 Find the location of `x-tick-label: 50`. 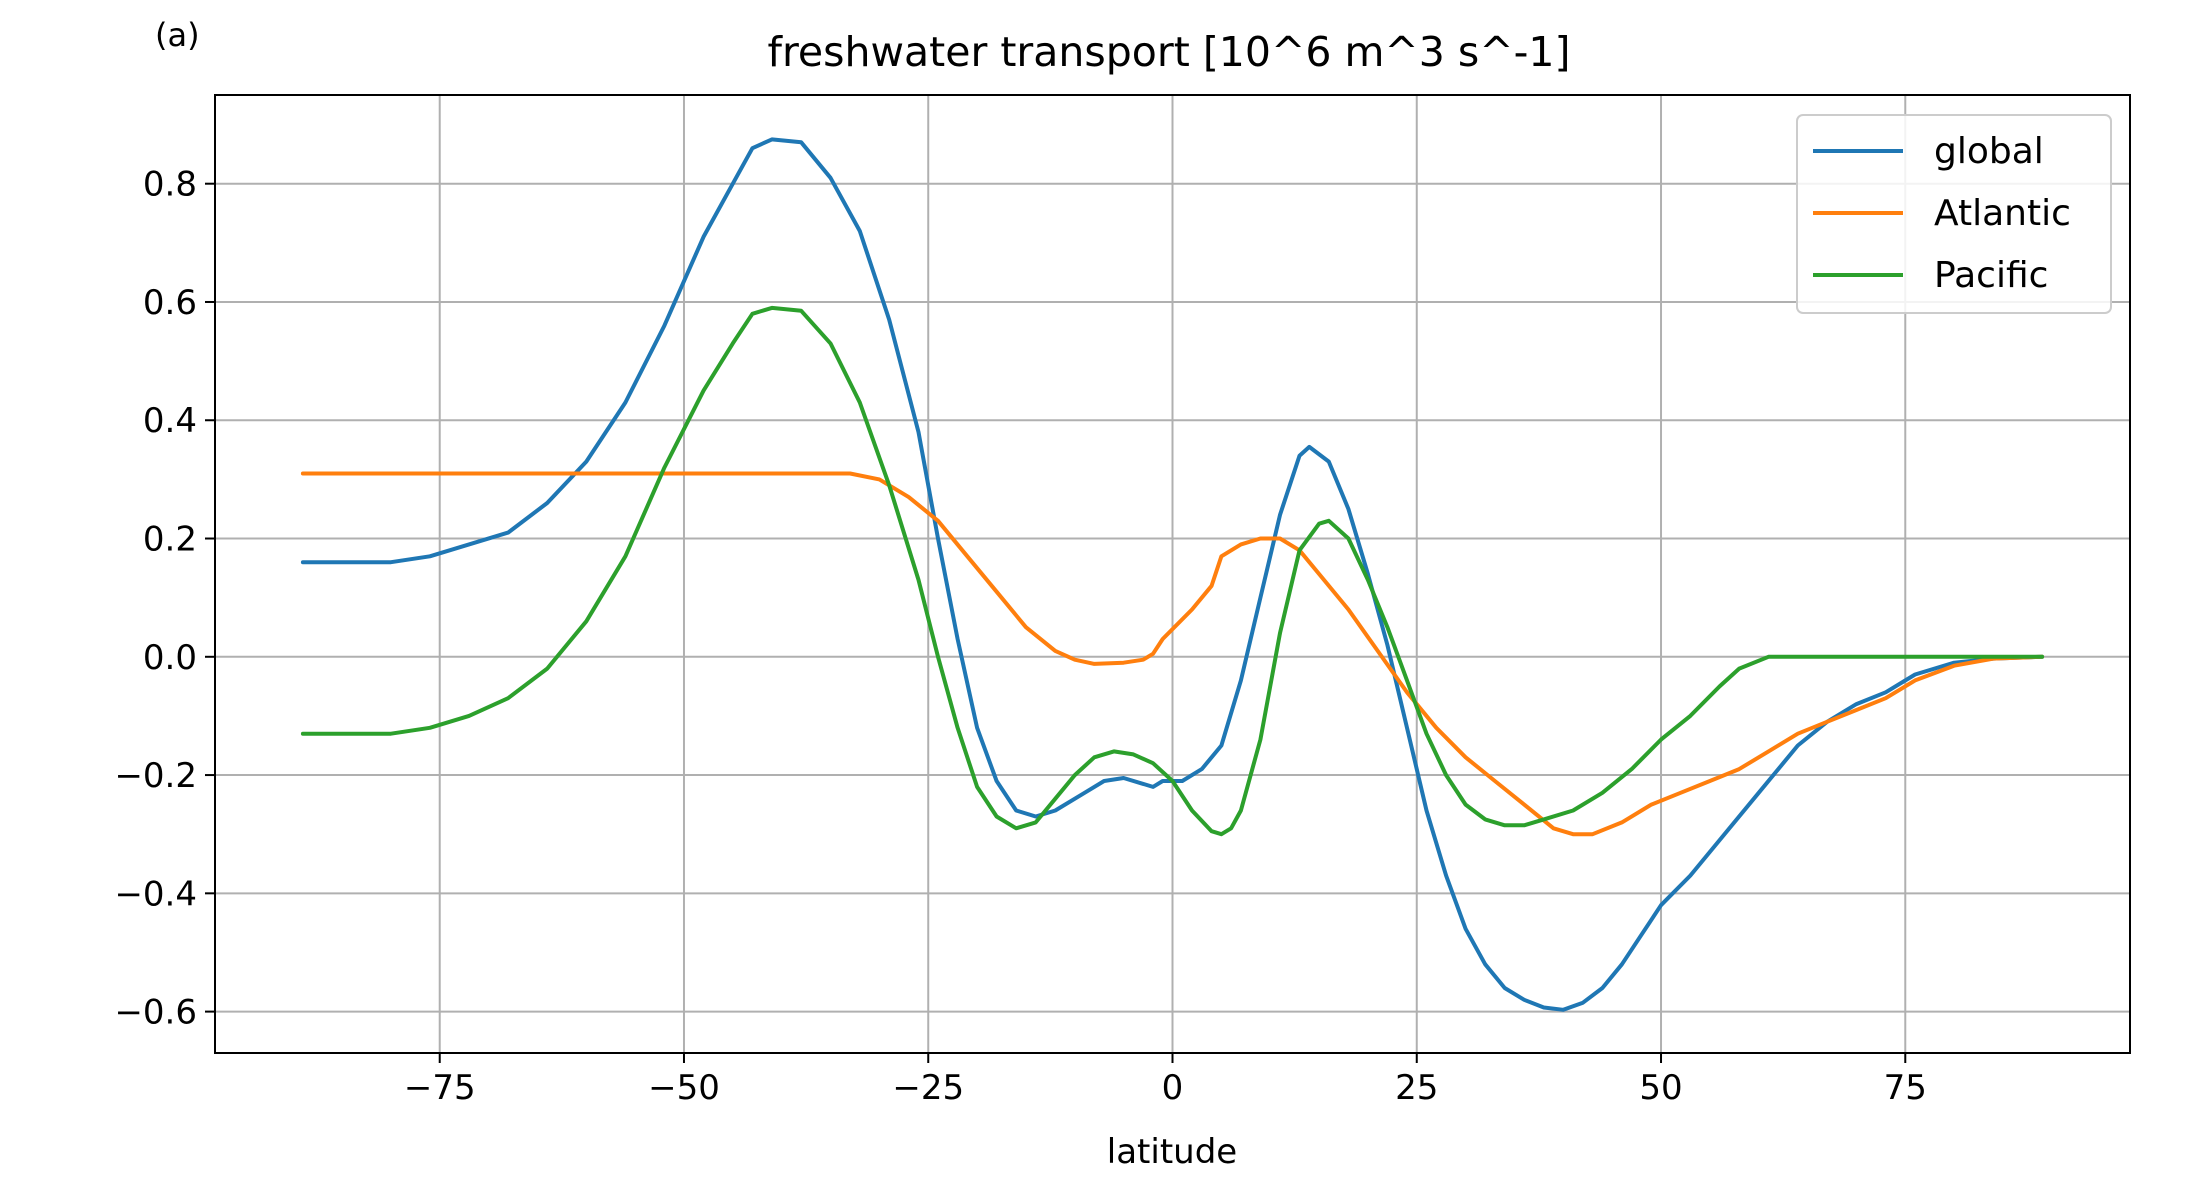

x-tick-label: 50 is located at coordinates (1660, 1088).